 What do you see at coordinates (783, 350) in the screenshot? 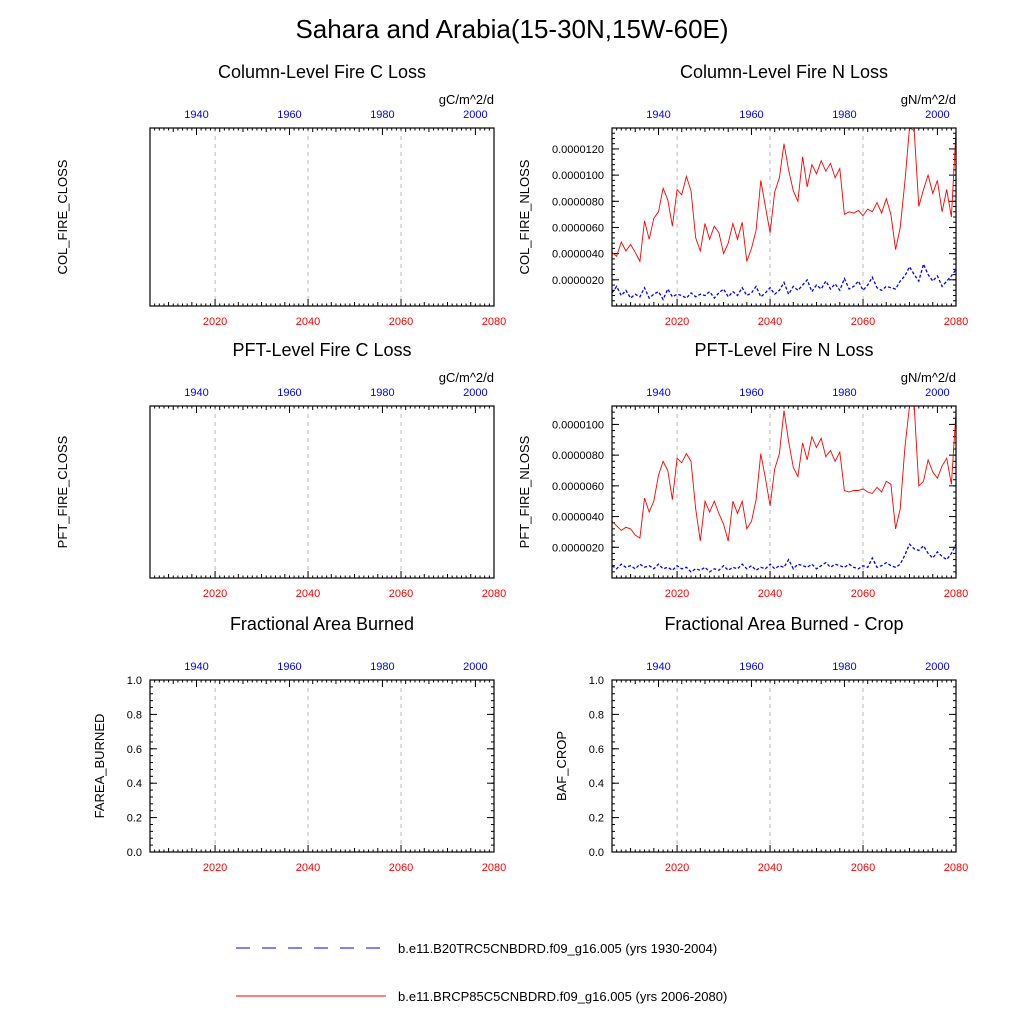
I see `panel-title: PFT-Level Fire N Loss` at bounding box center [783, 350].